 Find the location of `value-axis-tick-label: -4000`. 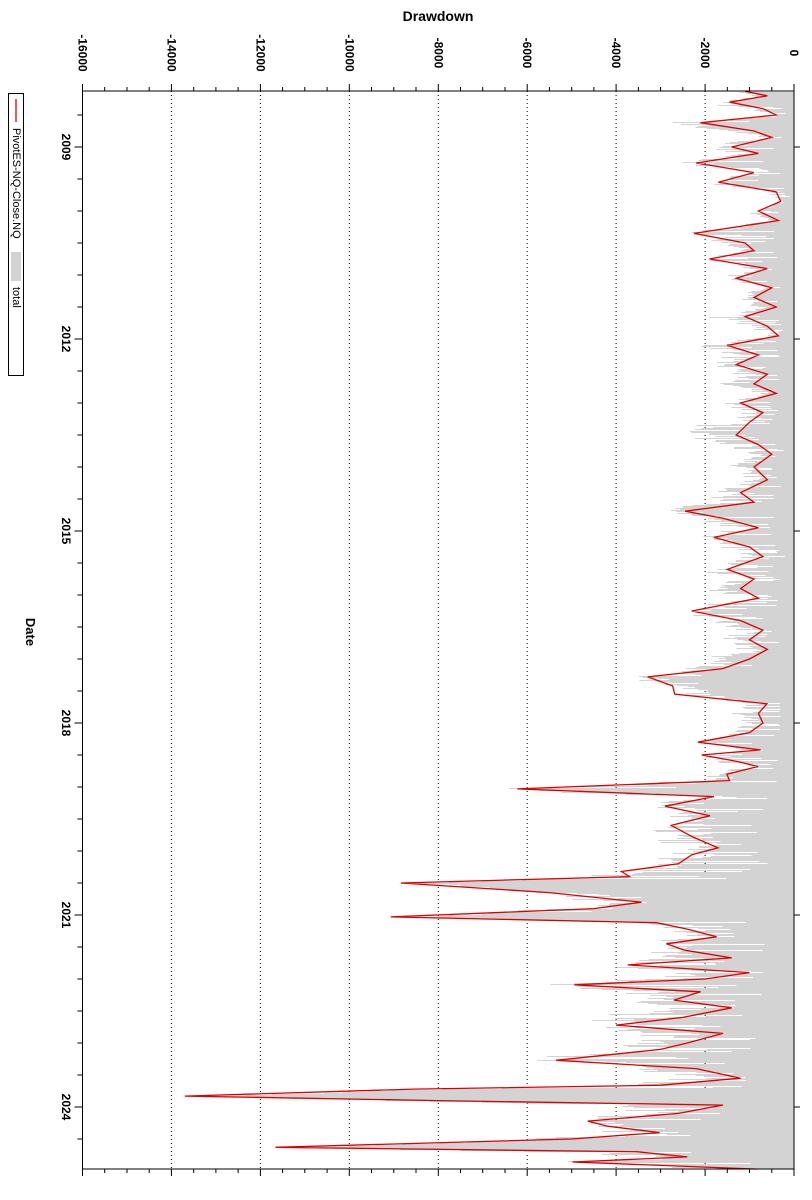

value-axis-tick-label: -4000 is located at coordinates (616, 53).